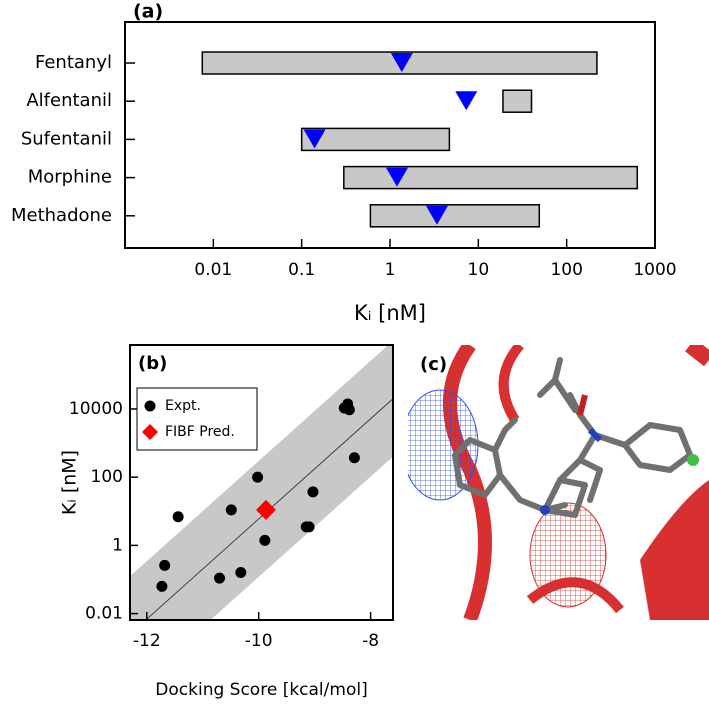 The image size is (709, 709). I want to click on fit-line, so click(269, 509).